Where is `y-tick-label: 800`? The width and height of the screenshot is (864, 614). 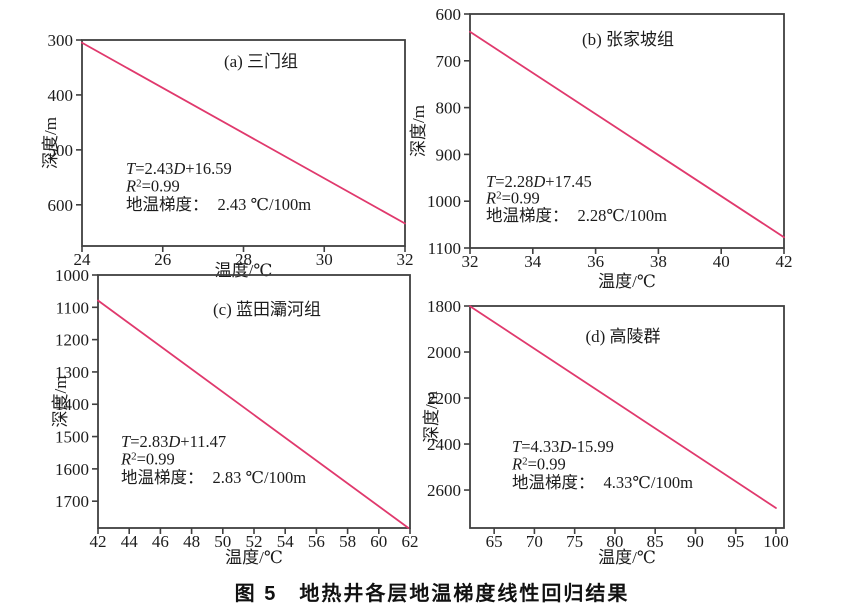 y-tick-label: 800 is located at coordinates (449, 108).